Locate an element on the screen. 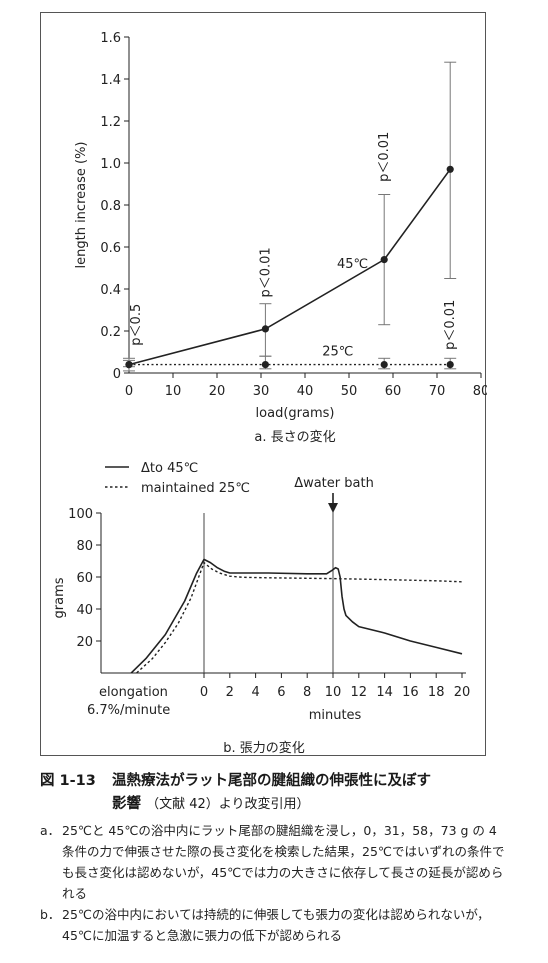 The height and width of the screenshot is (963, 548). x-tick-label: 4 is located at coordinates (255, 692).